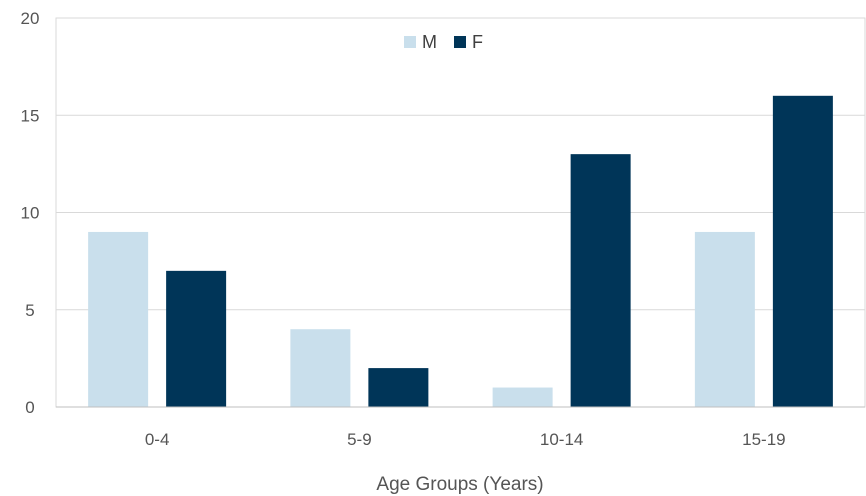 The width and height of the screenshot is (866, 496). Describe the element at coordinates (477, 42) in the screenshot. I see `legend-label-f: F` at that location.